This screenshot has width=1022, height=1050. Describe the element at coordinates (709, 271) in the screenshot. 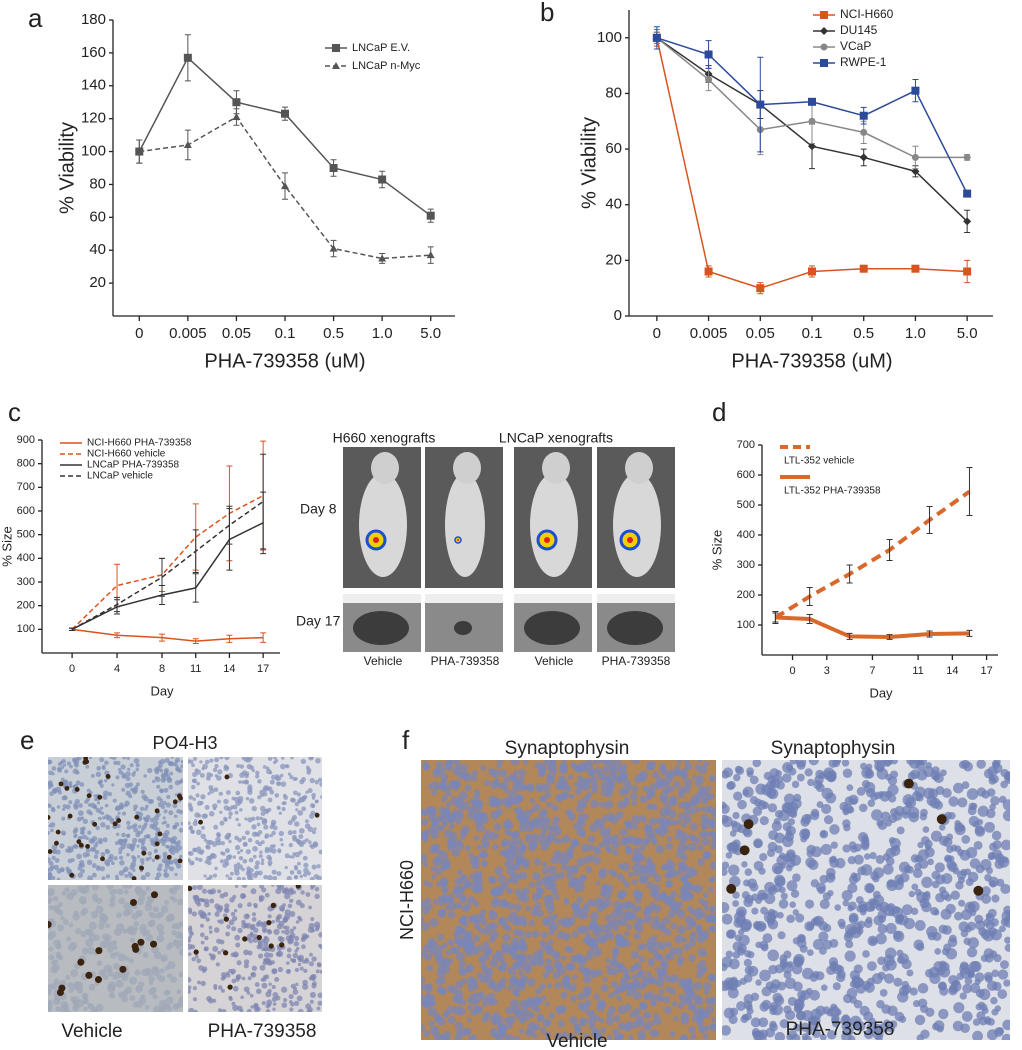

I see `marker` at that location.